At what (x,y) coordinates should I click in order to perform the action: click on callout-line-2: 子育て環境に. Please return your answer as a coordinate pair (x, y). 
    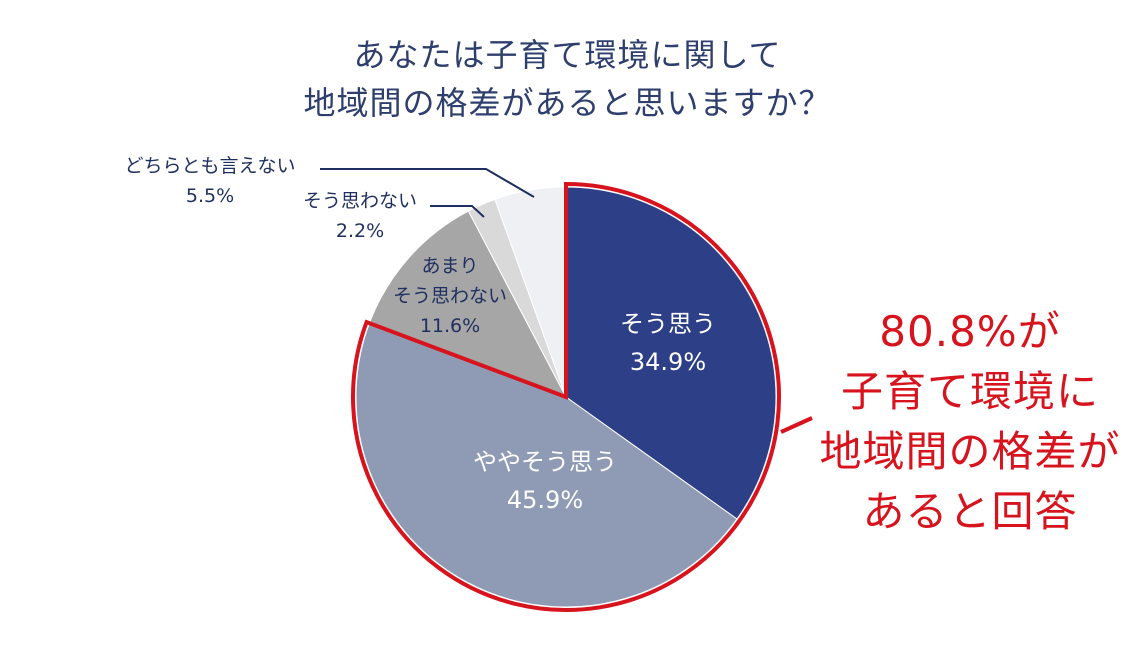
    Looking at the image, I should click on (969, 391).